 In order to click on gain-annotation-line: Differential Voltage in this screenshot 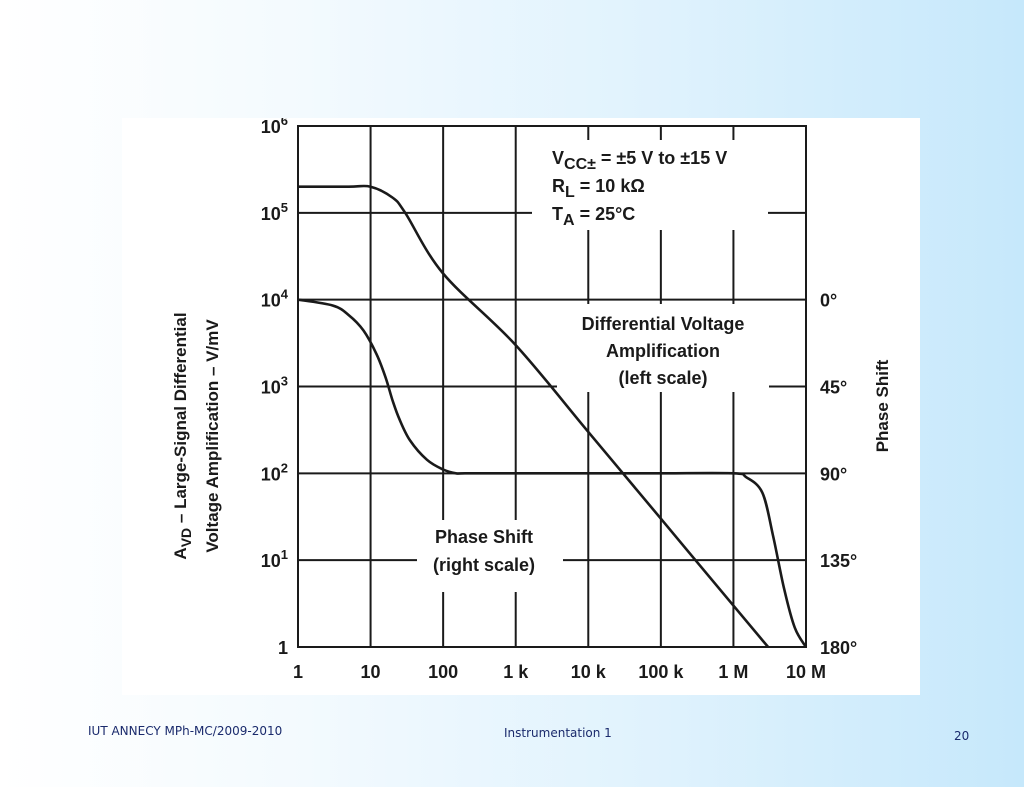, I will do `click(663, 324)`.